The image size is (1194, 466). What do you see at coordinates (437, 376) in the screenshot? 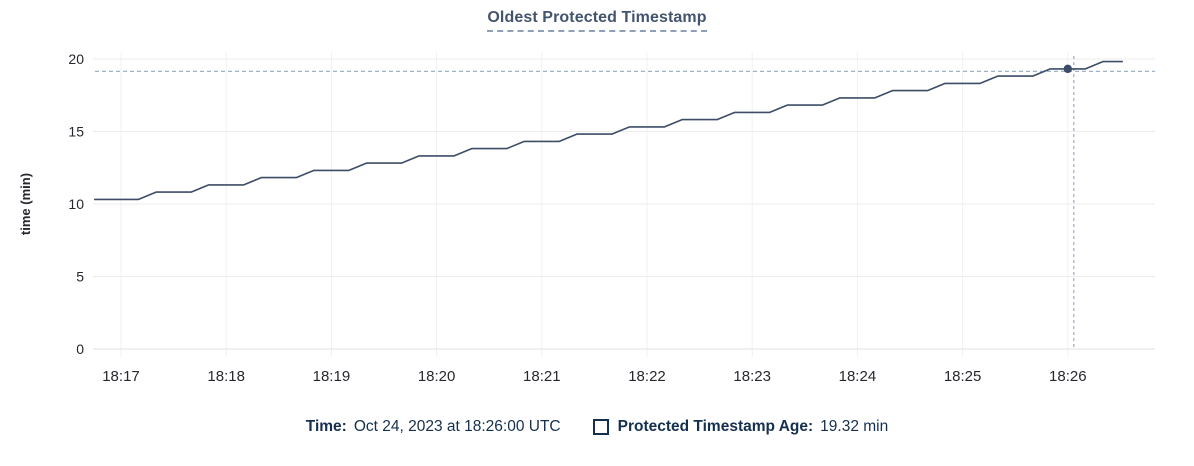
I see `x-axis-tick-label: 18:20` at bounding box center [437, 376].